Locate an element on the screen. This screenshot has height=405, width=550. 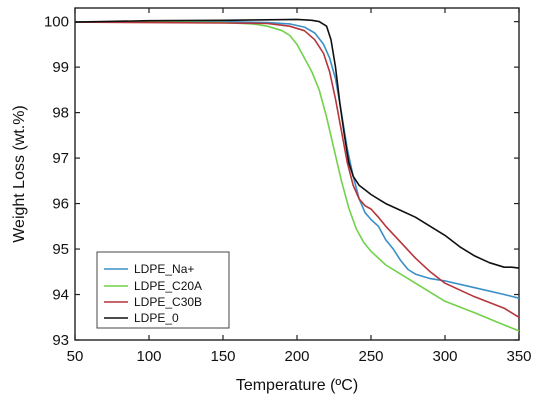
legend-box is located at coordinates (163, 290).